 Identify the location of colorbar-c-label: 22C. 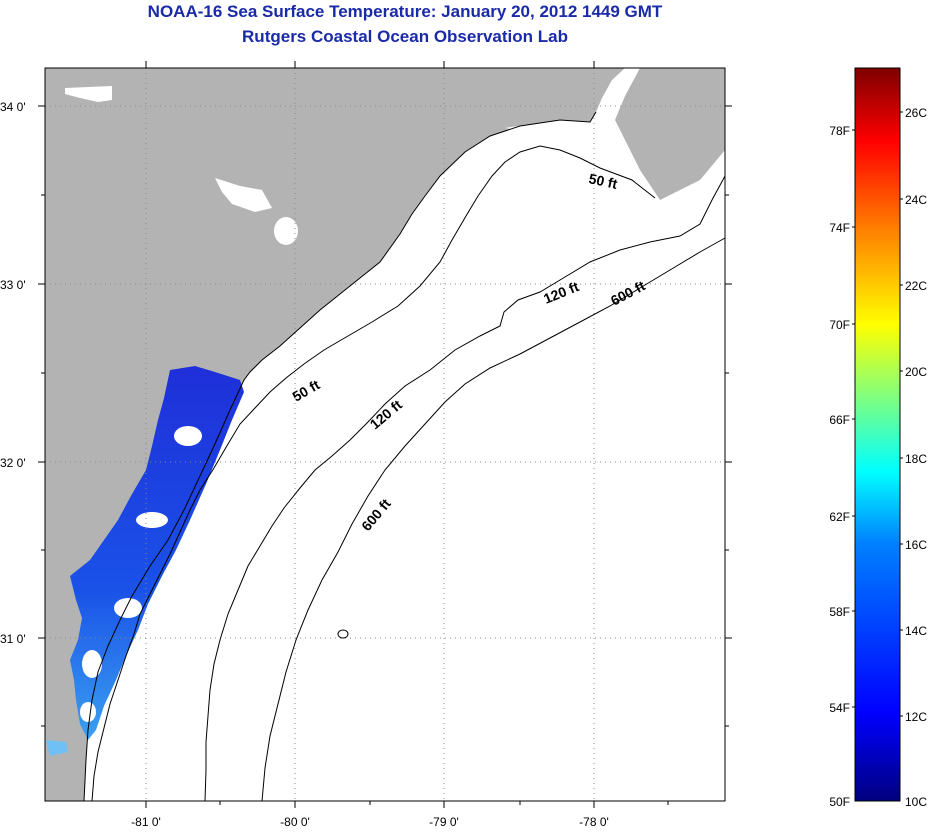
(916, 286).